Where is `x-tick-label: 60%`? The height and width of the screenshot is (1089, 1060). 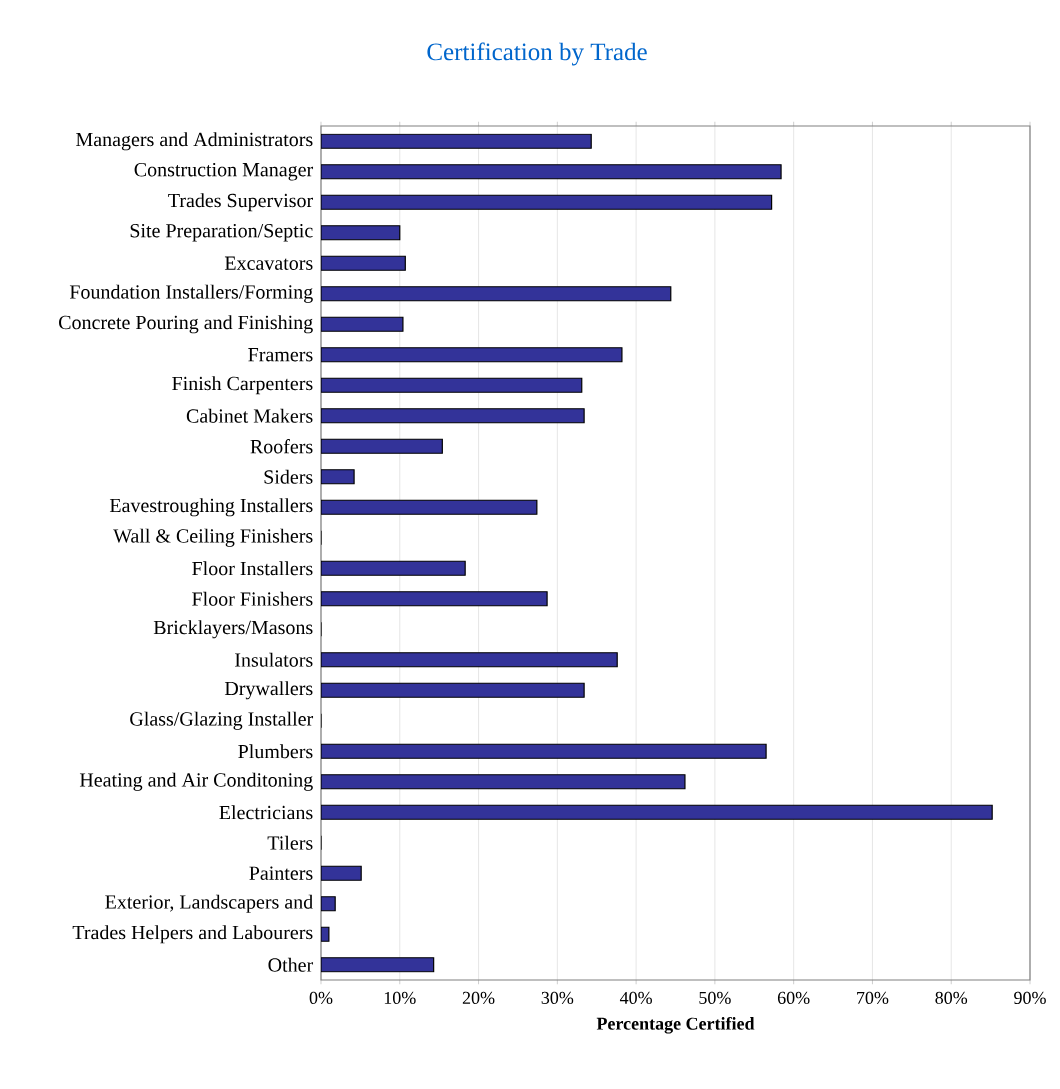 x-tick-label: 60% is located at coordinates (793, 998).